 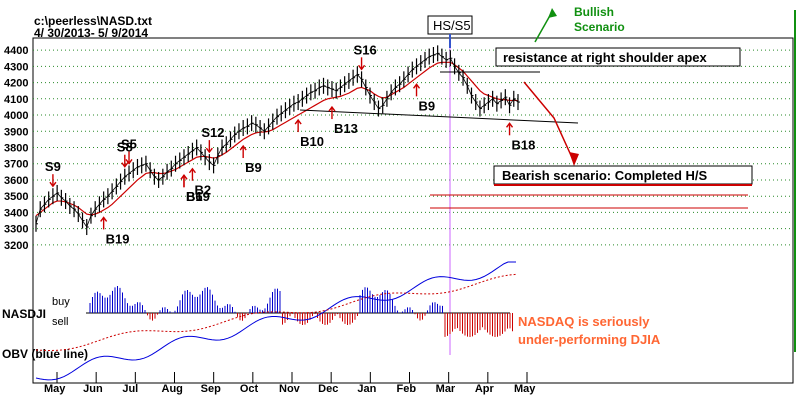 I want to click on x-tick-label: Nov, so click(x=290, y=389).